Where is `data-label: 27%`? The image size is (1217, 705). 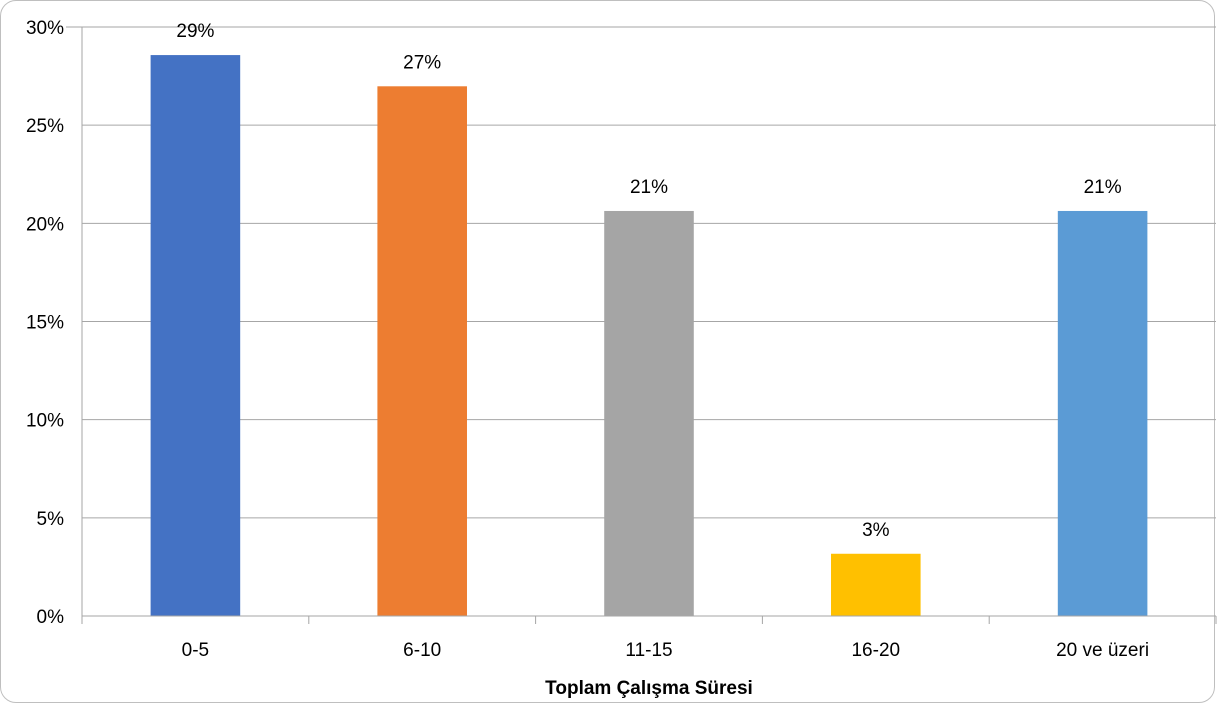 data-label: 27% is located at coordinates (422, 62).